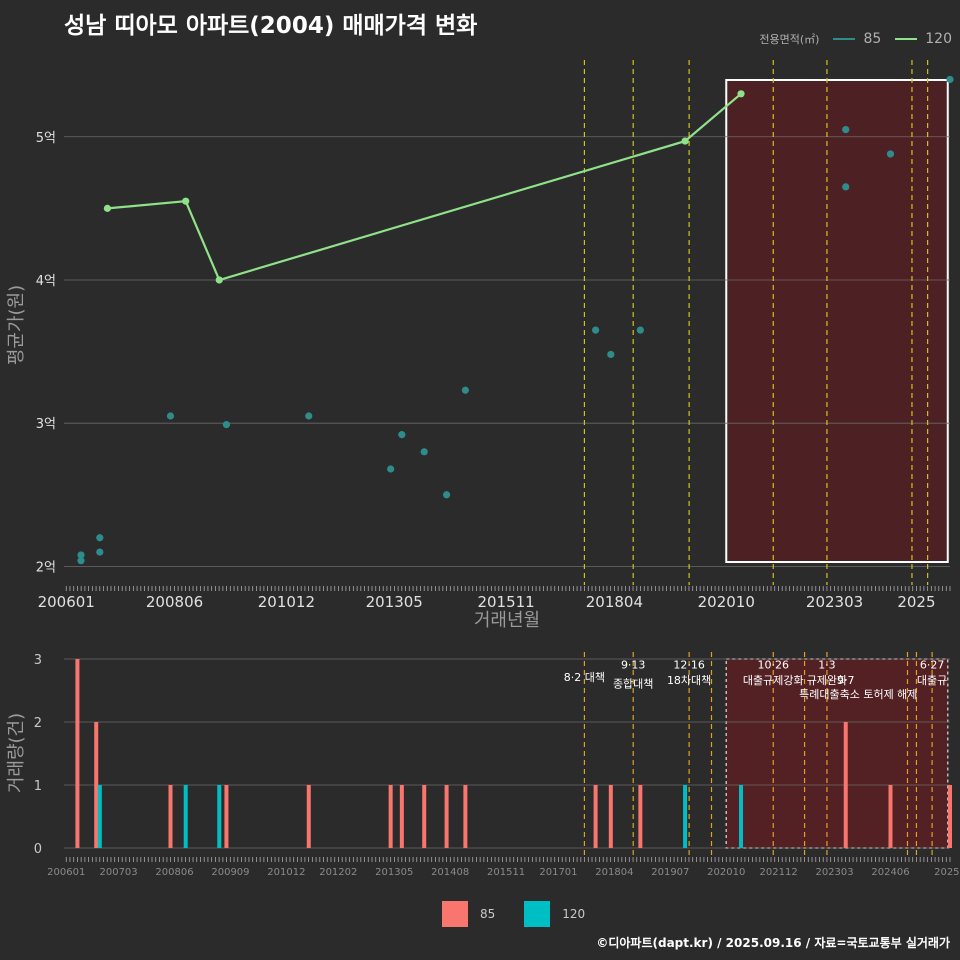  What do you see at coordinates (633, 664) in the screenshot?
I see `policy-annotation: 9·13` at bounding box center [633, 664].